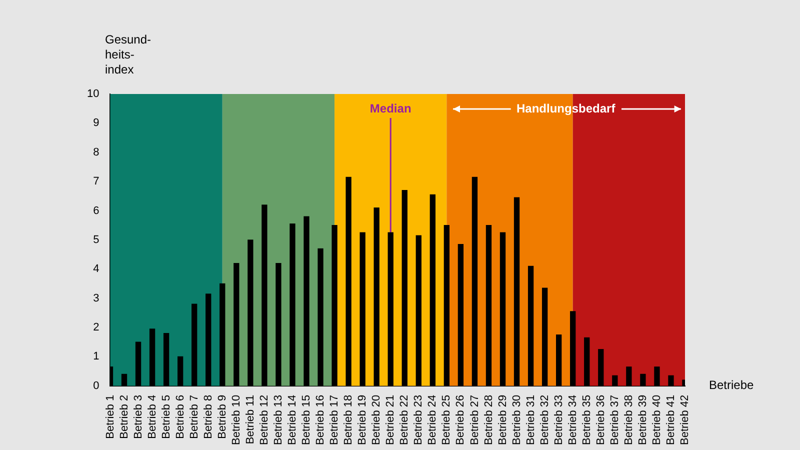 The width and height of the screenshot is (800, 450). I want to click on x-tick-label: Betrieb 35, so click(586, 420).